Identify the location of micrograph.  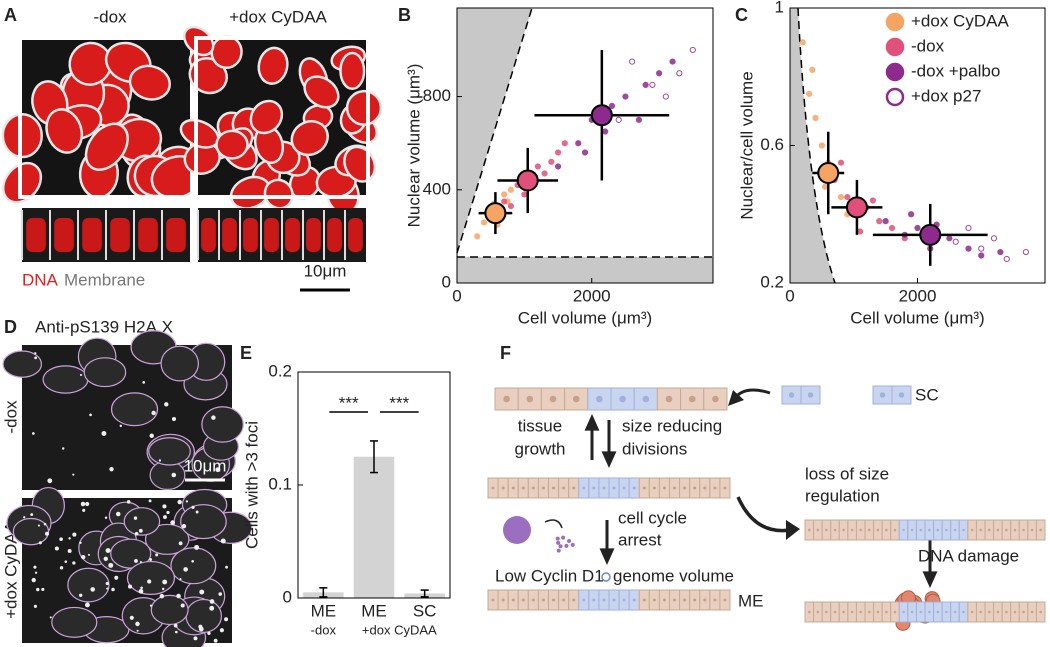
(102, 120).